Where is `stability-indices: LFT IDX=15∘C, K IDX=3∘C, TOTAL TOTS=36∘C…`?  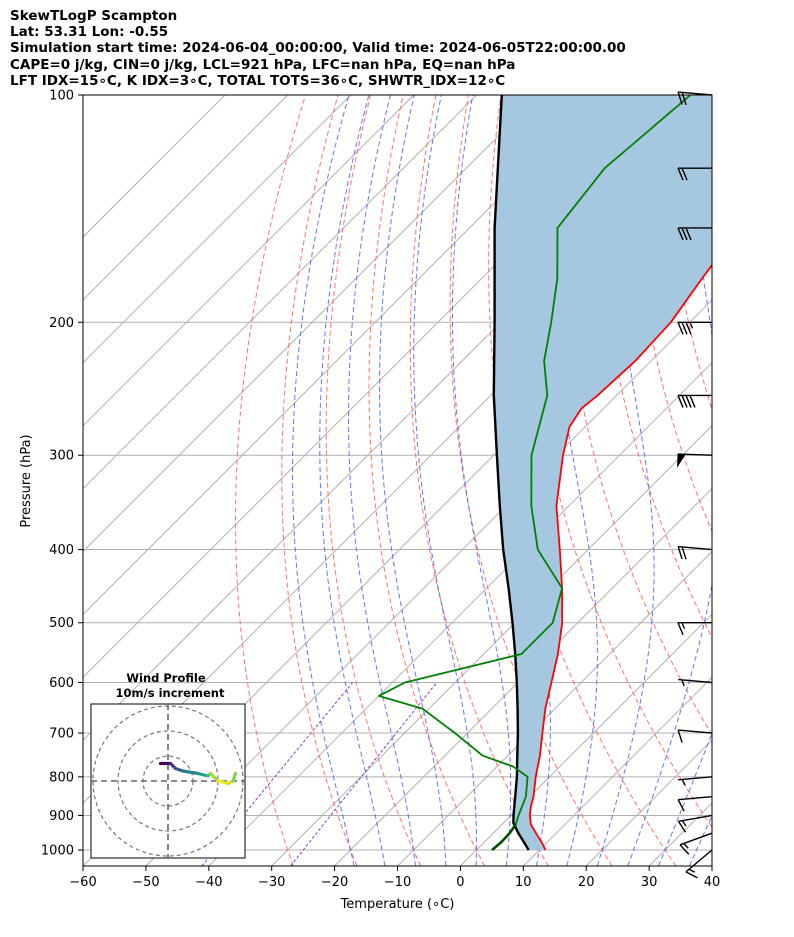 stability-indices: LFT IDX=15∘C, K IDX=3∘C, TOTAL TOTS=36∘C… is located at coordinates (258, 81).